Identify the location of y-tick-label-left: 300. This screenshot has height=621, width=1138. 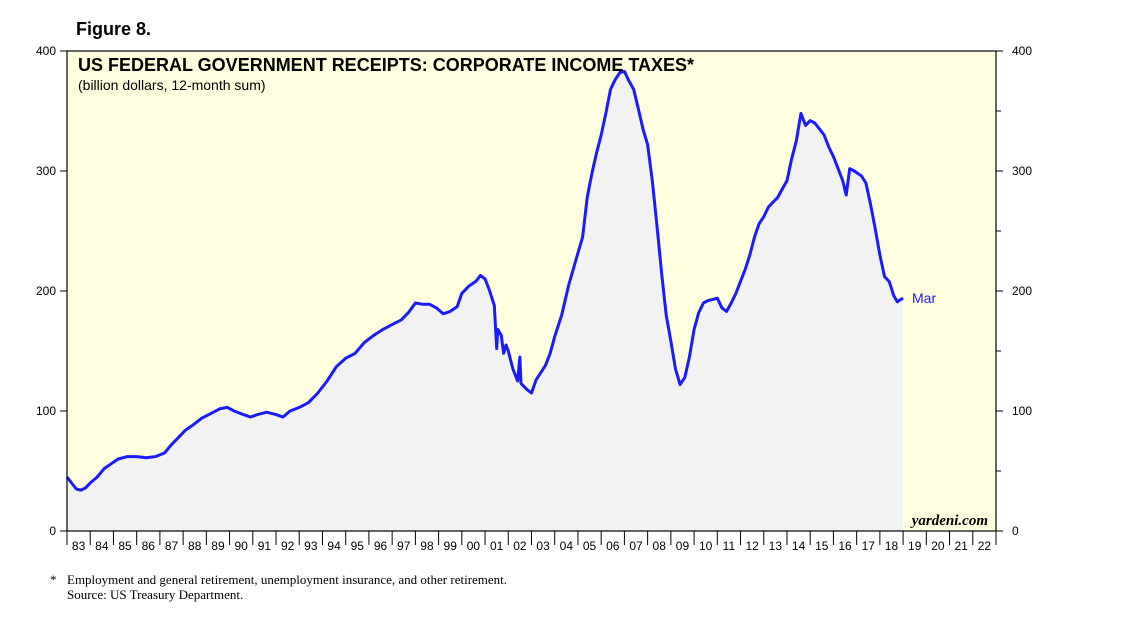
(46, 171).